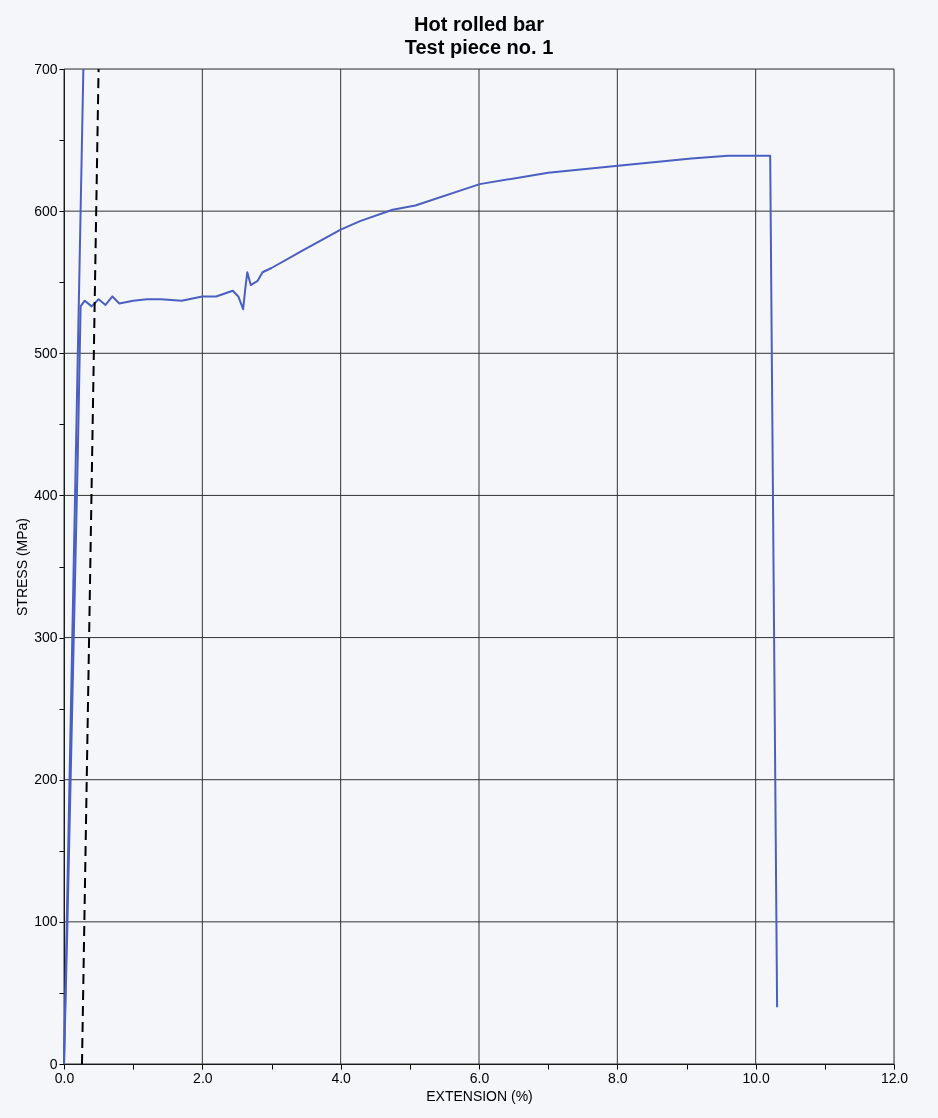 This screenshot has width=938, height=1118. I want to click on y-tick-label: 400, so click(46, 494).